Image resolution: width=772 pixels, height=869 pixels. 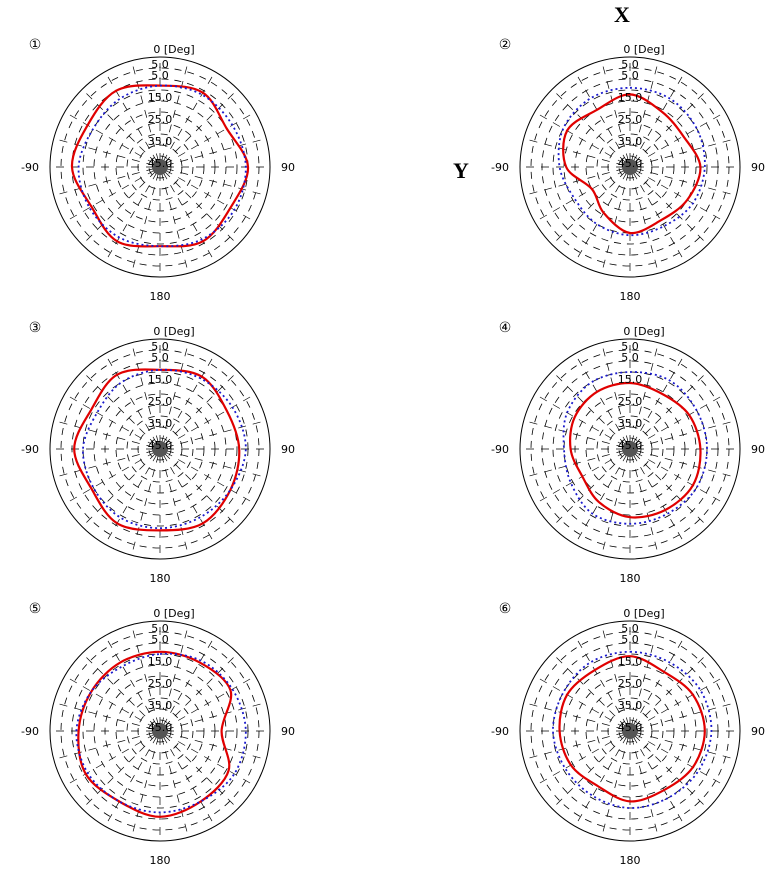 I want to click on polar-panel-4: 5.05.0 15.0 25.0 35.0 45.0 0 [Deg] 90 180 -90 ④, so click(x=628, y=452).